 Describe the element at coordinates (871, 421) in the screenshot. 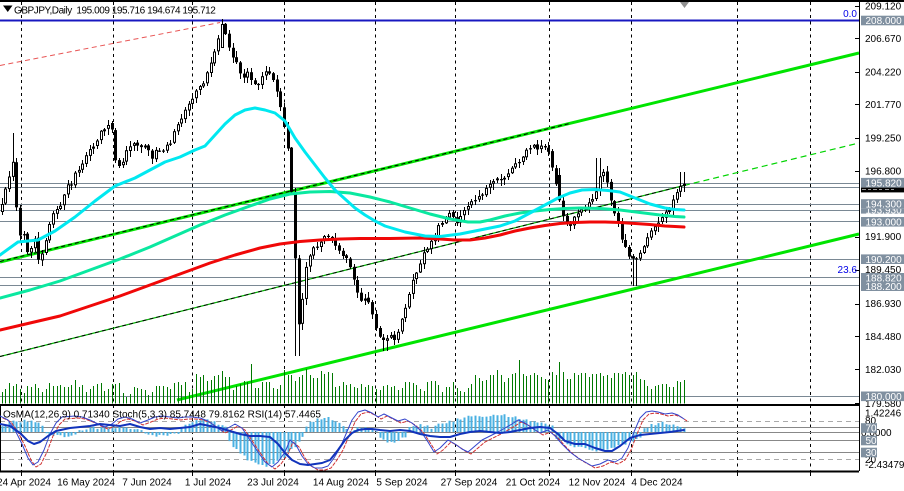

I see `svg-text: 80` at that location.